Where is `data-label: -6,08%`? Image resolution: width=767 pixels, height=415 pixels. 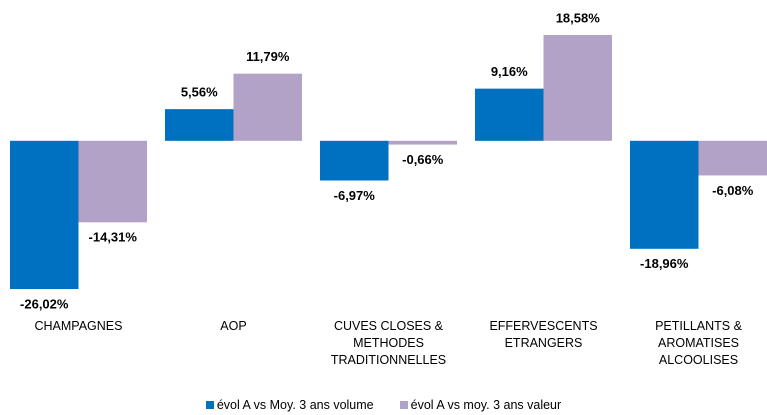
data-label: -6,08% is located at coordinates (733, 190).